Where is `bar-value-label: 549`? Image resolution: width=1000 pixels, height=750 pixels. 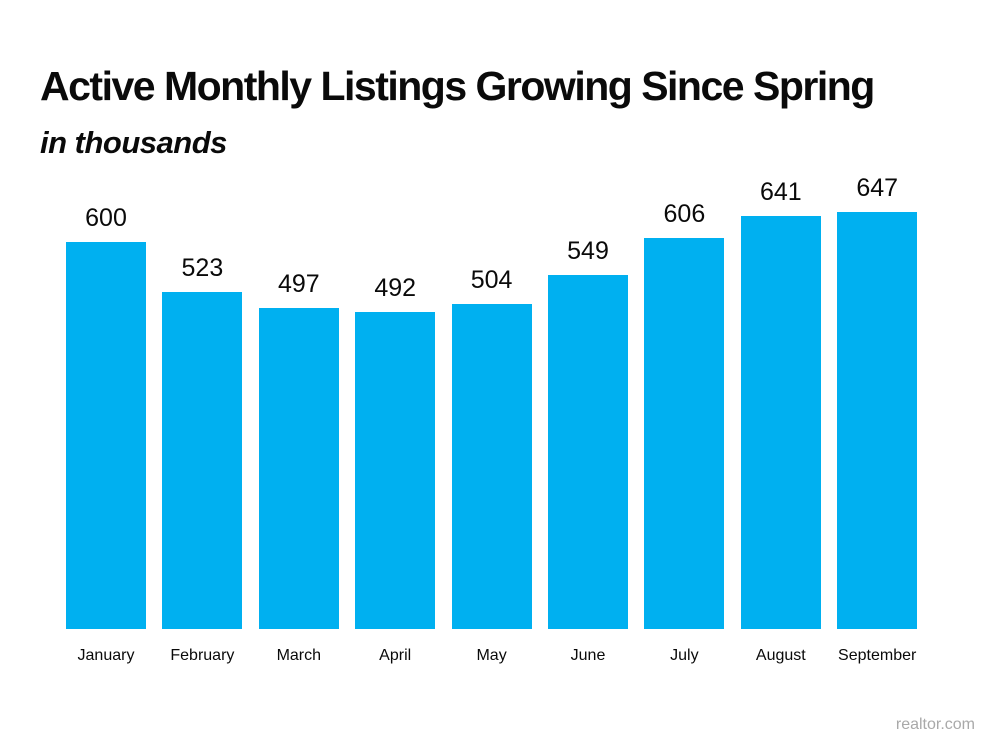 bar-value-label: 549 is located at coordinates (588, 251).